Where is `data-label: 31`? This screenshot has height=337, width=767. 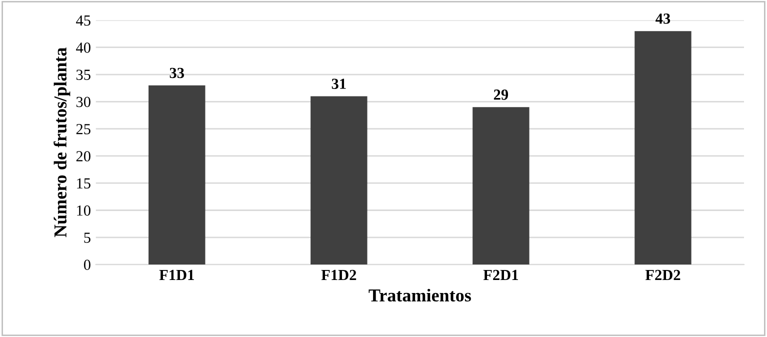 data-label: 31 is located at coordinates (339, 83).